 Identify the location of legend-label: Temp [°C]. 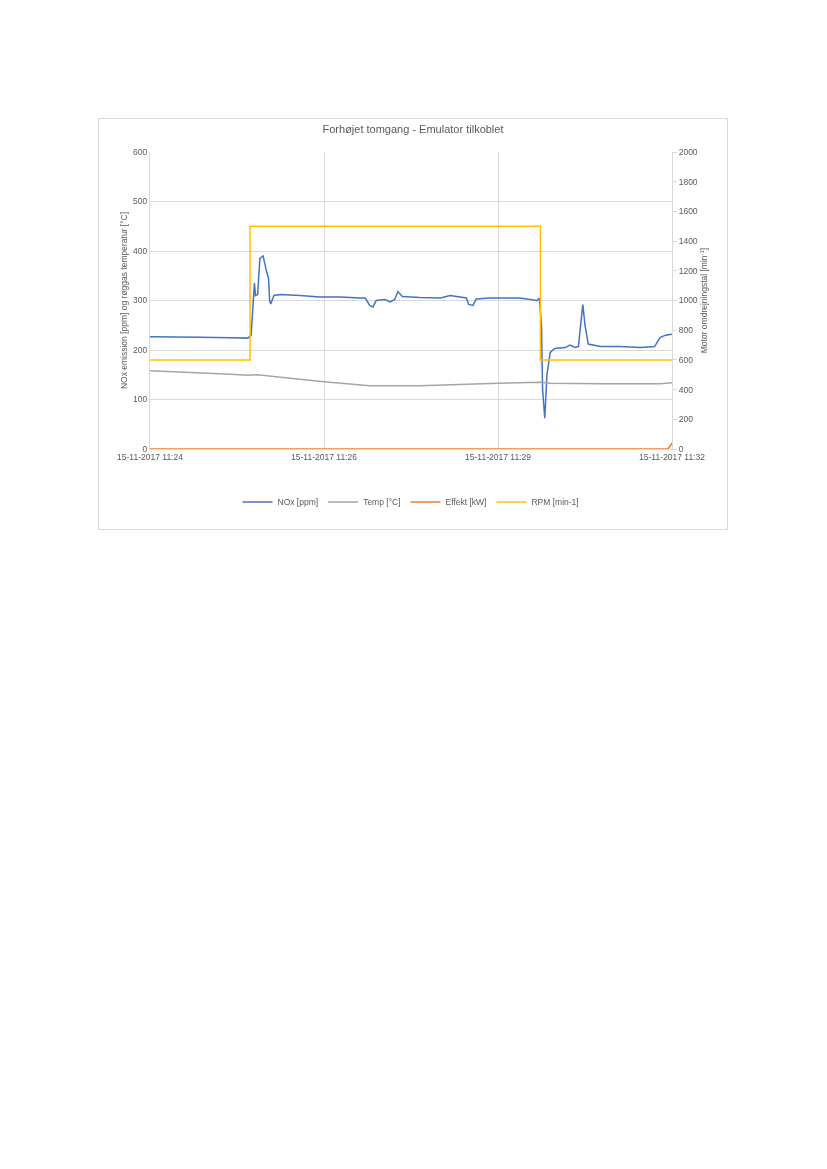
(382, 502).